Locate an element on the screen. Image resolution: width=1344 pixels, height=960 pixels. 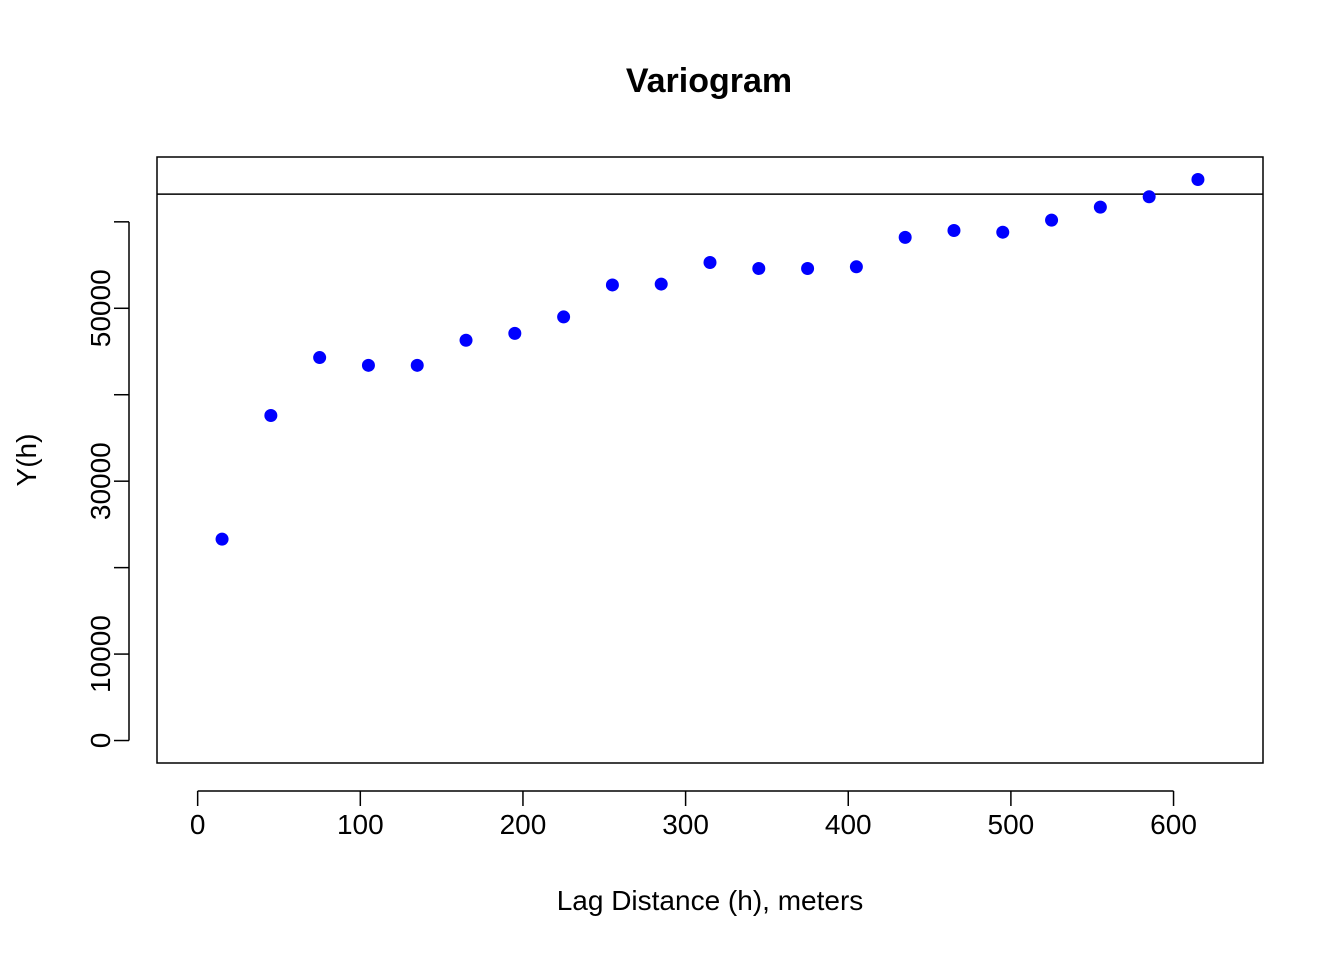
y-tick-label: 10000 is located at coordinates (100, 654).